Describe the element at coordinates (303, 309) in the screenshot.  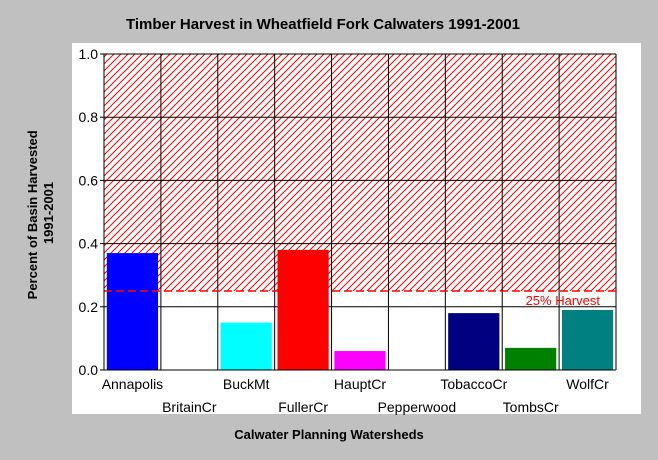
I see `bar-fullercr` at that location.